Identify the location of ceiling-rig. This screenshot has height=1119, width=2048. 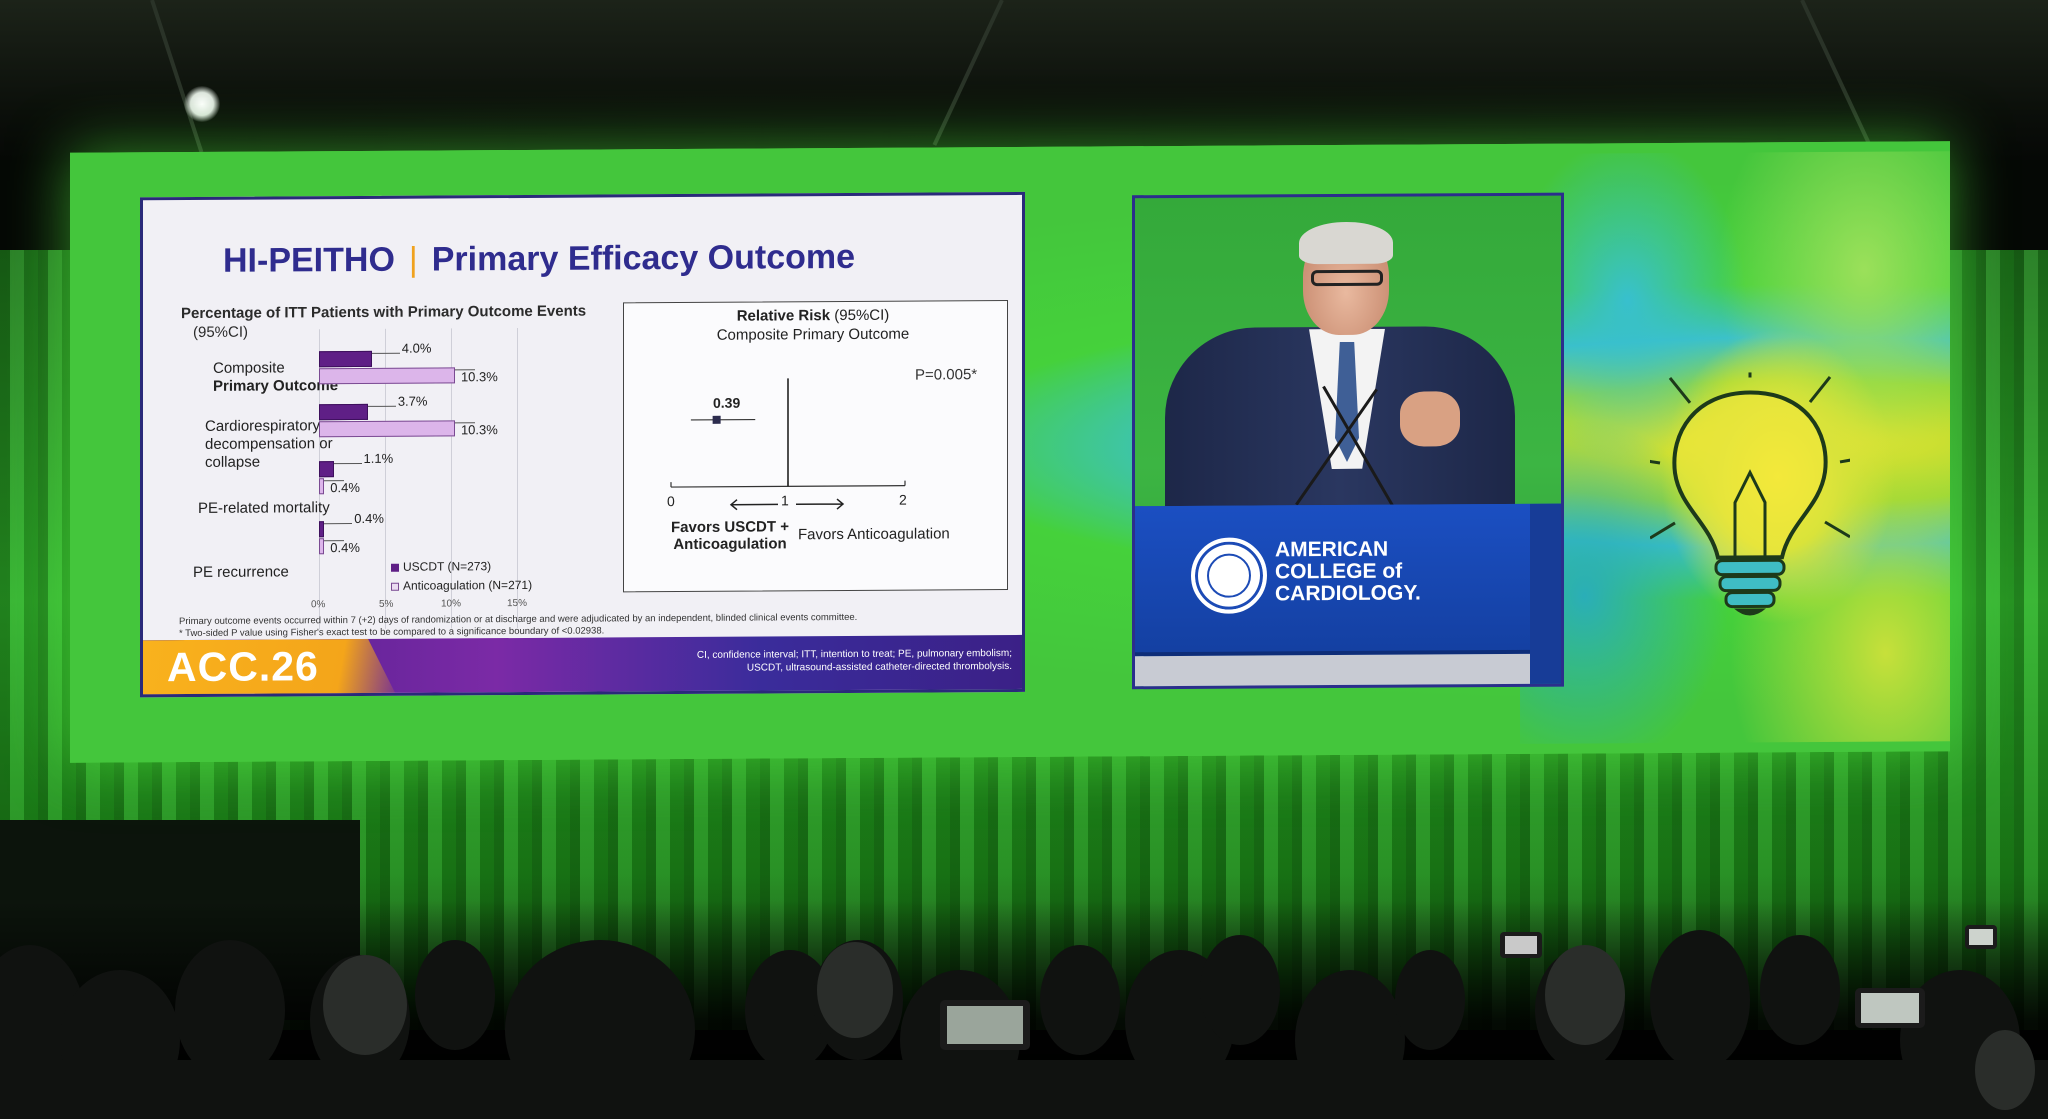
(1024, 80).